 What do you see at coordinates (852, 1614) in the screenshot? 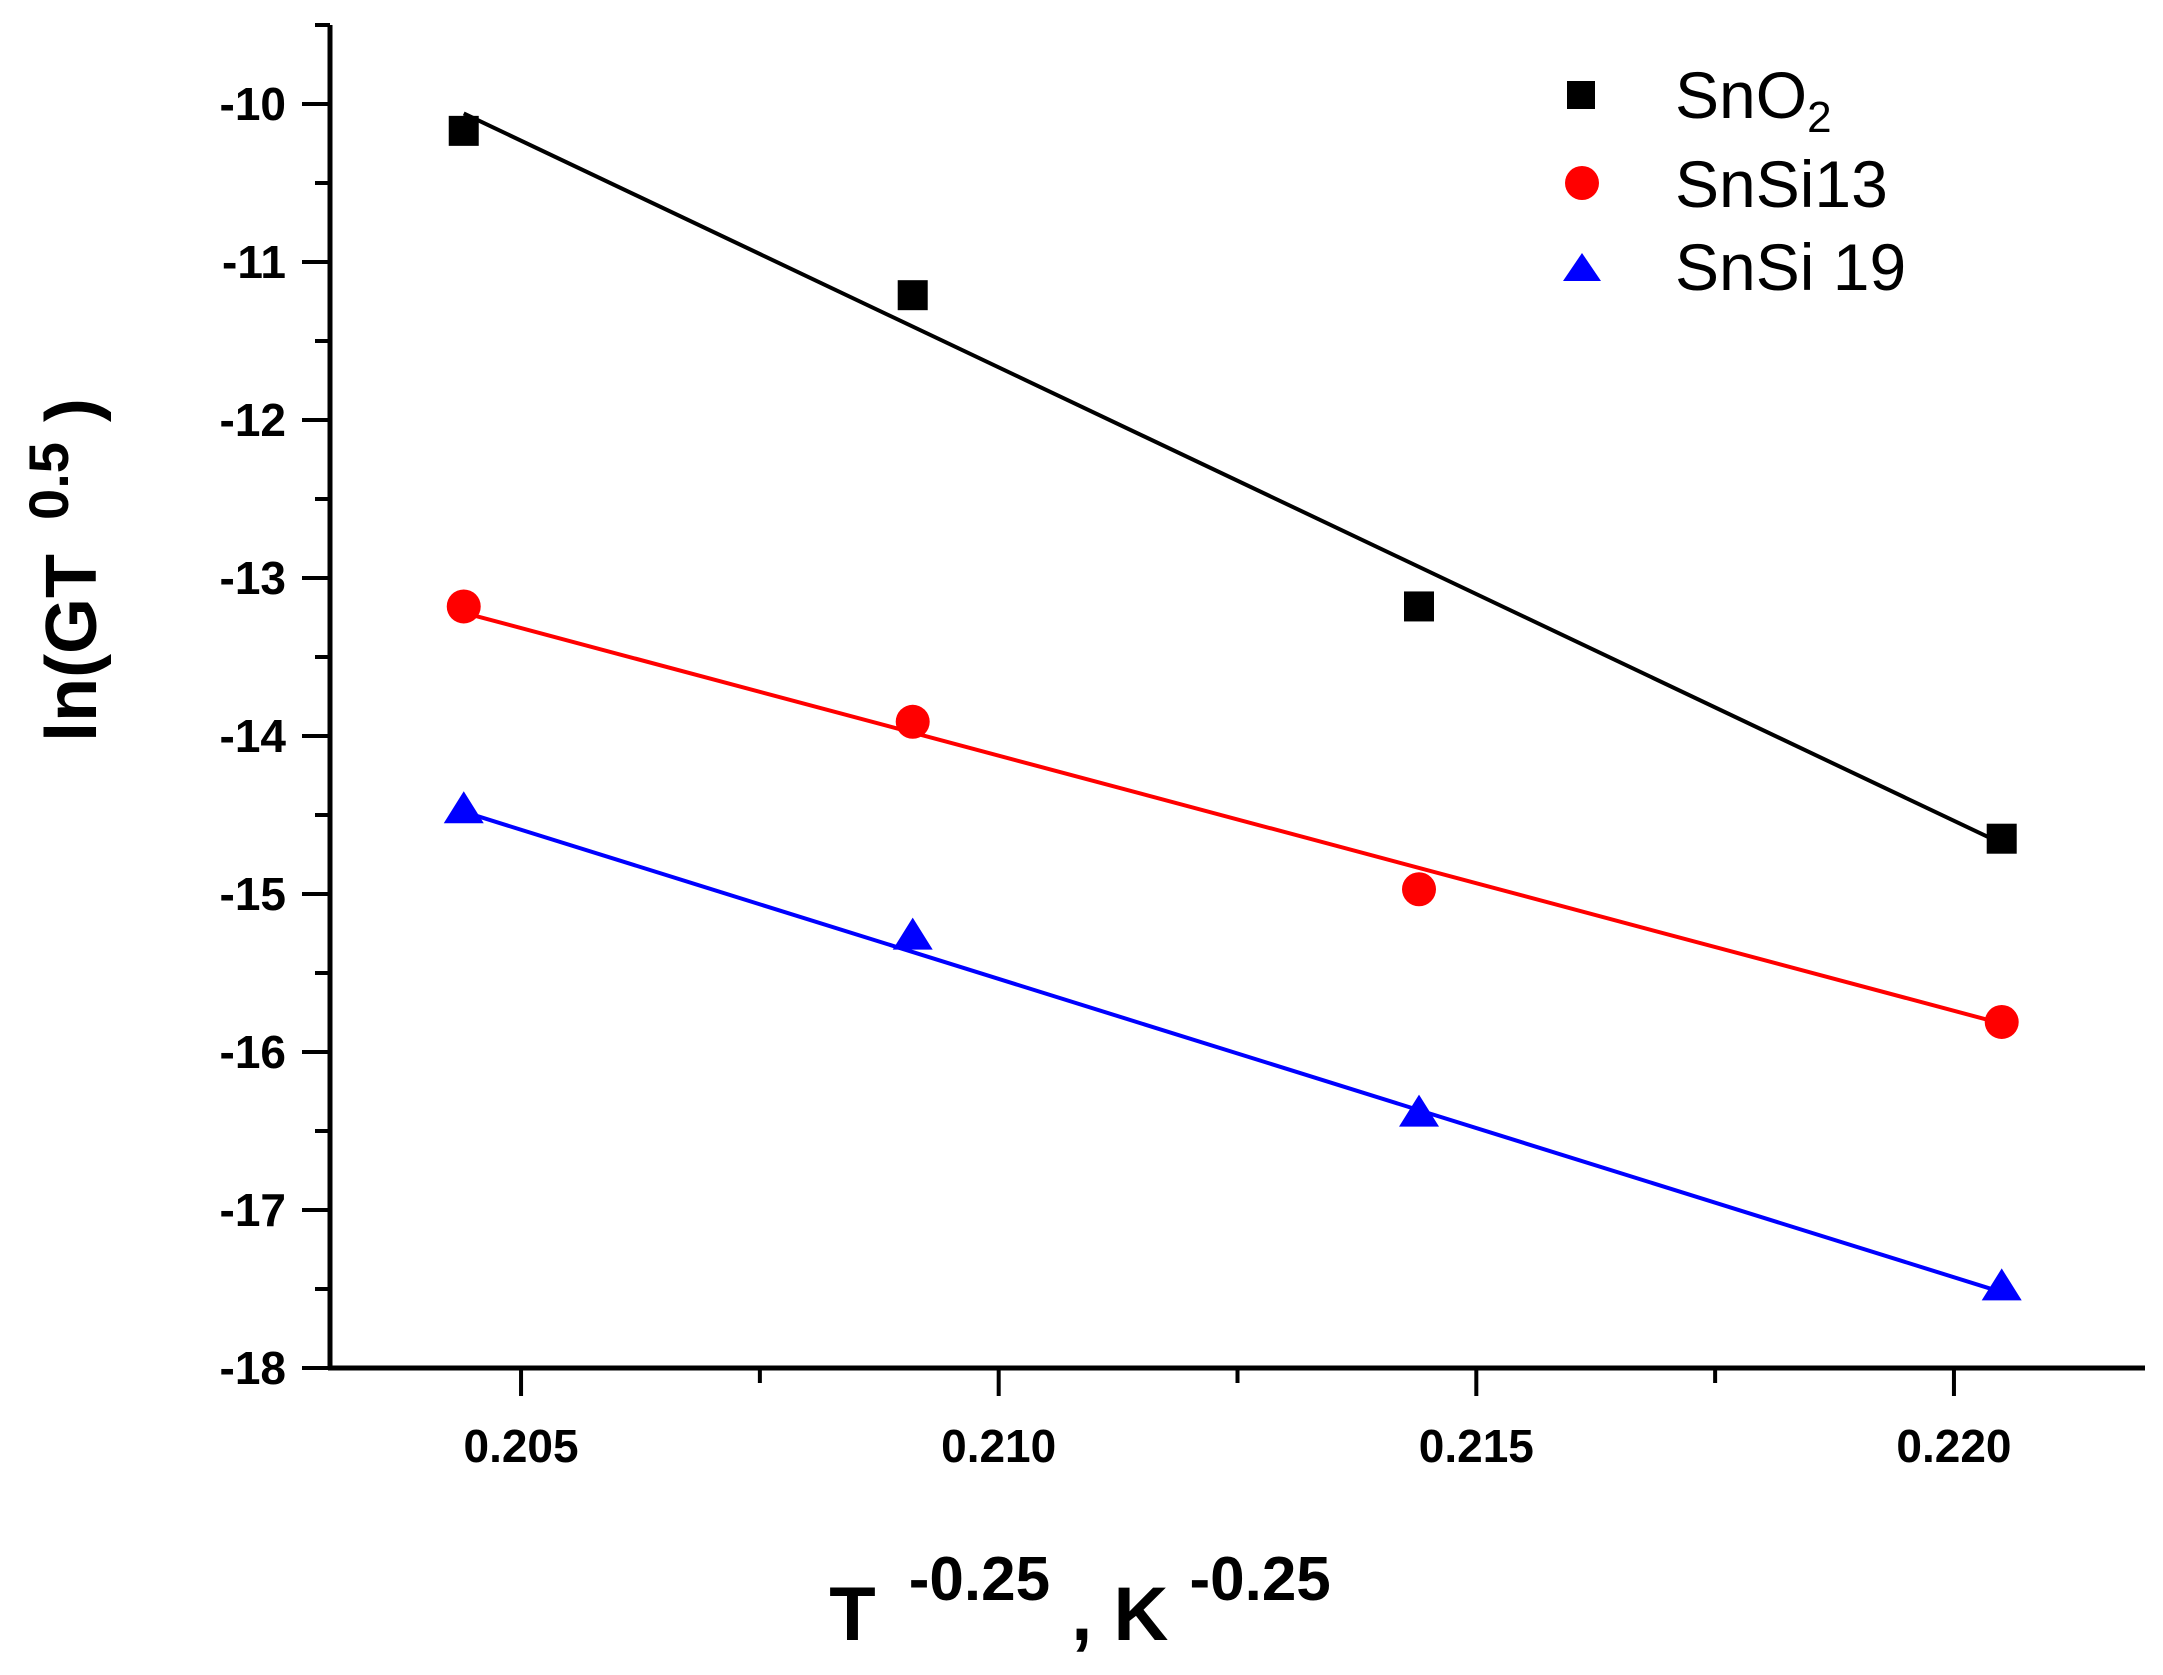
I see `x-axis-title-base: T` at bounding box center [852, 1614].